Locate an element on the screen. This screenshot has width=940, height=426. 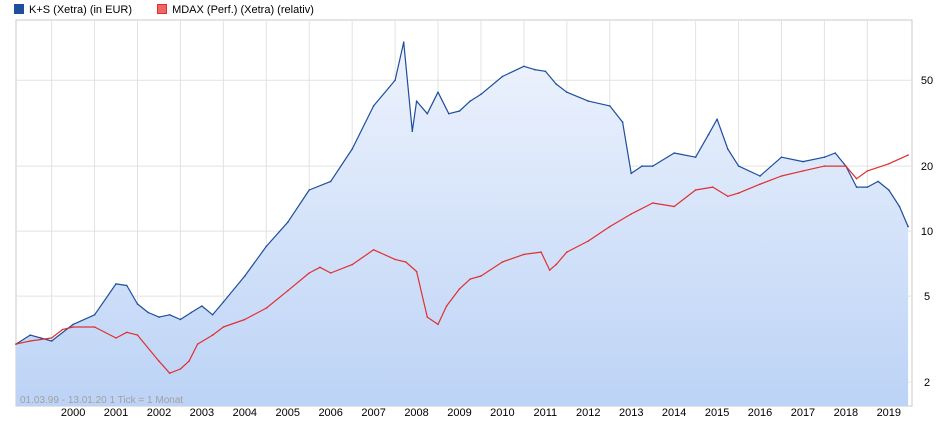
y-tick-label: 50 is located at coordinates (927, 81).